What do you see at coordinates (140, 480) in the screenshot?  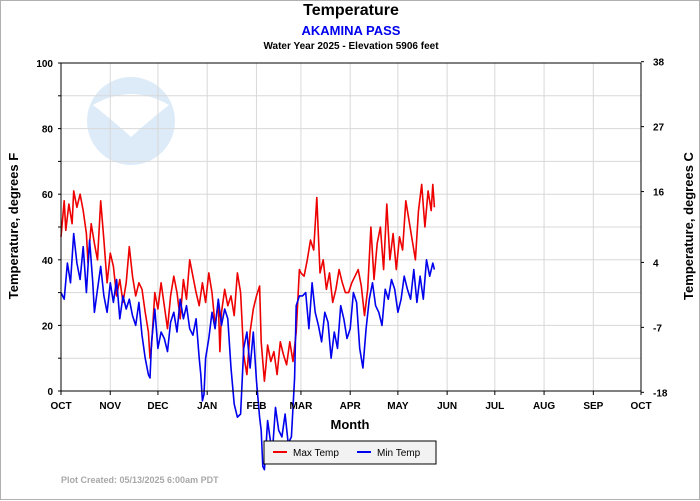 I see `plot-created-note: Plot Created: 05/13/2025 6:00am PDT` at bounding box center [140, 480].